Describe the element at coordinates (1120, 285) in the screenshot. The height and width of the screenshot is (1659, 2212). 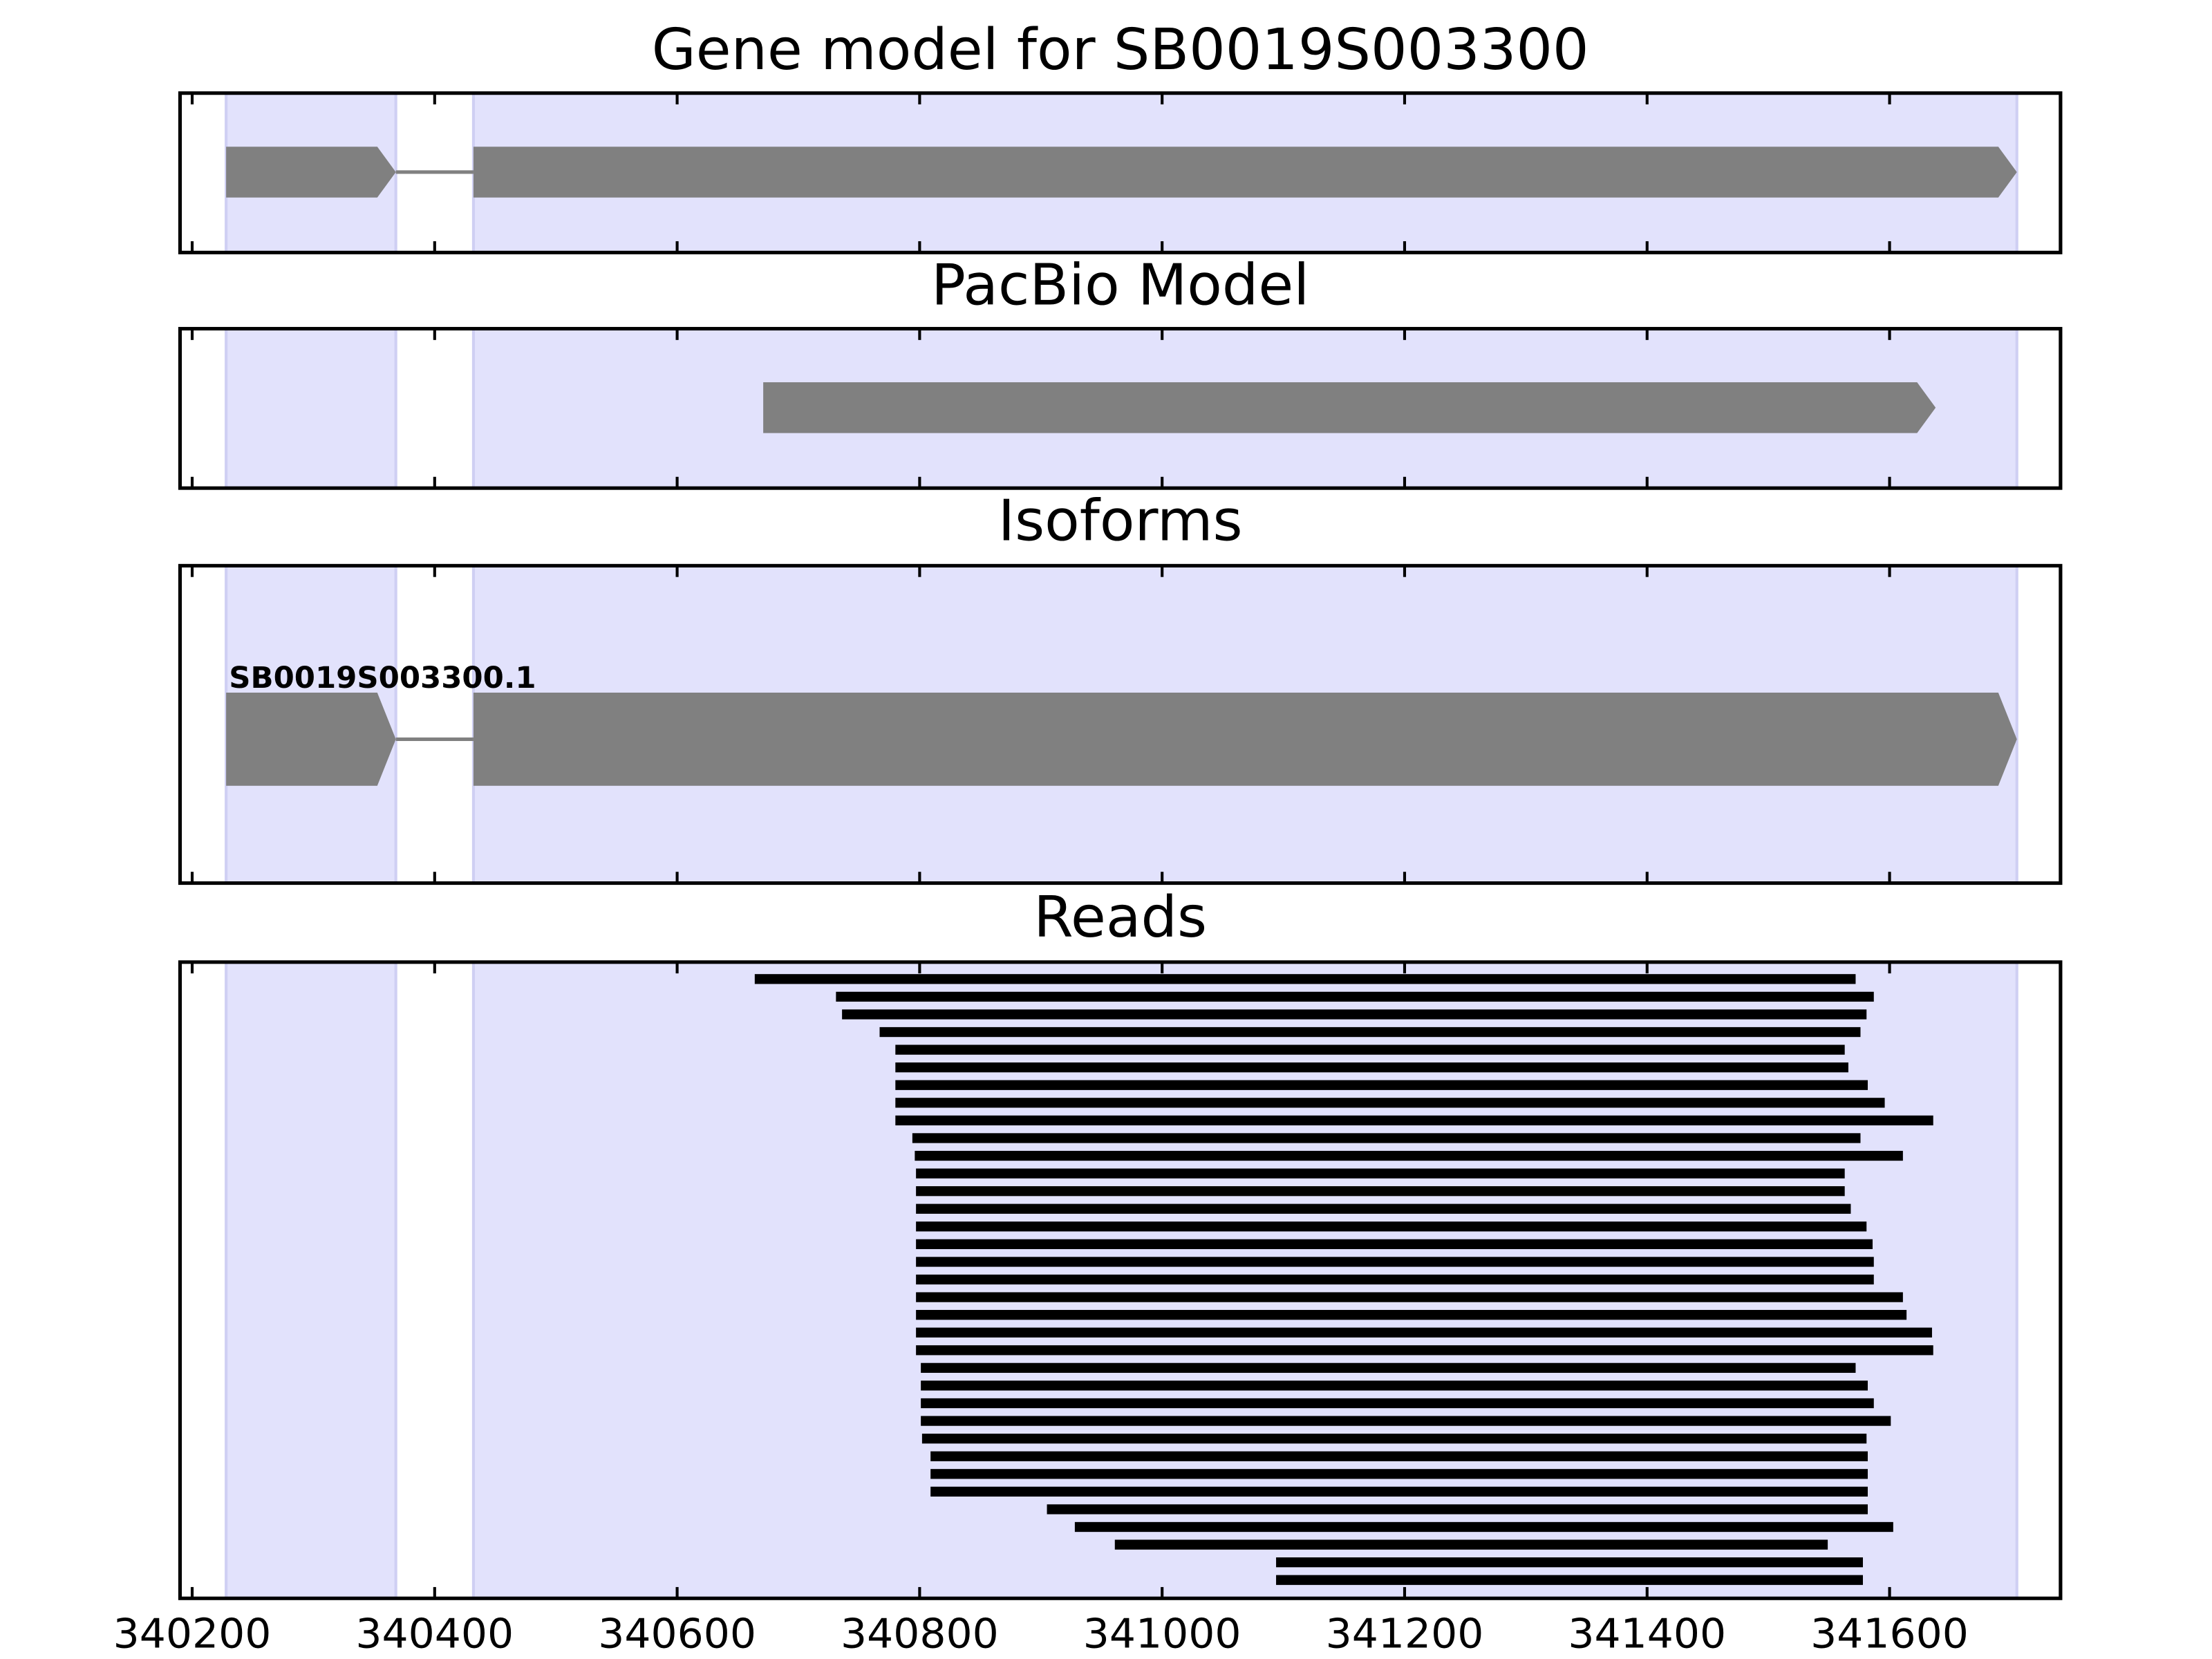
I see `panel-title: PacBio Model` at that location.